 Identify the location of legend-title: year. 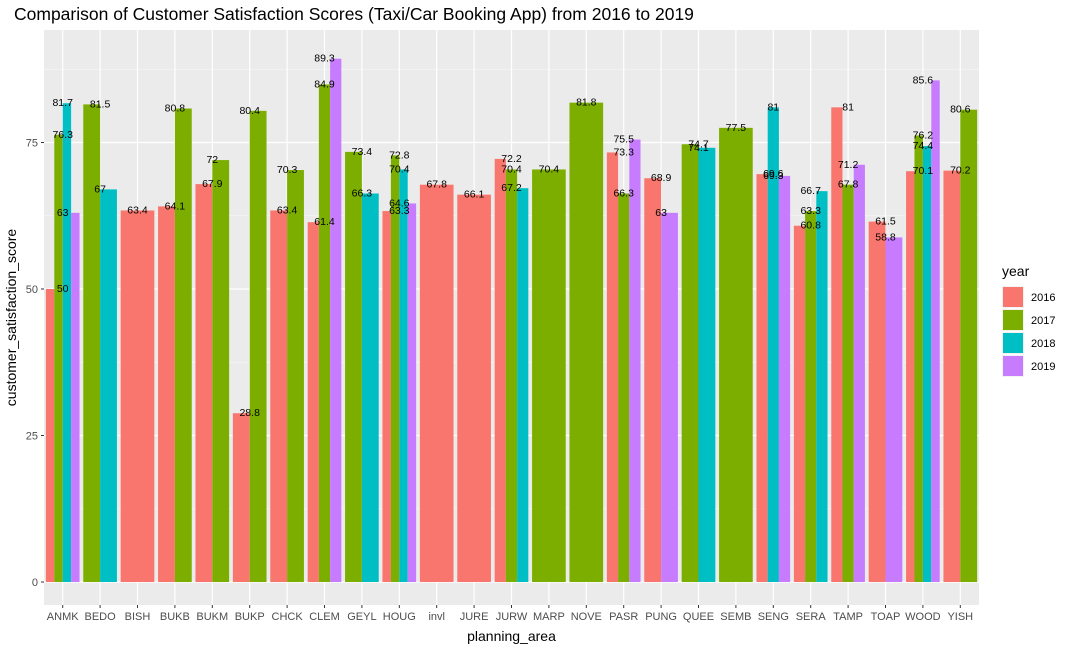
(1016, 271).